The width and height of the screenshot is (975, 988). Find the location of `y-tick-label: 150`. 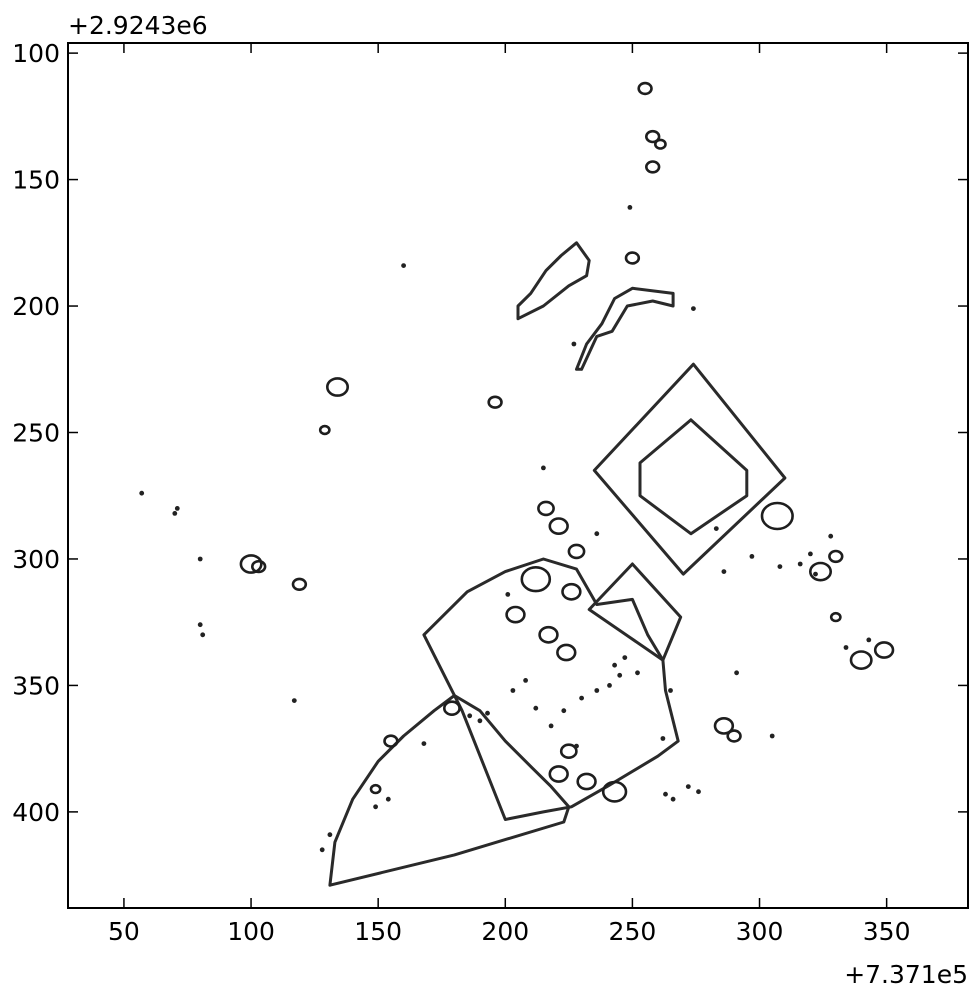

y-tick-label: 150 is located at coordinates (36, 180).